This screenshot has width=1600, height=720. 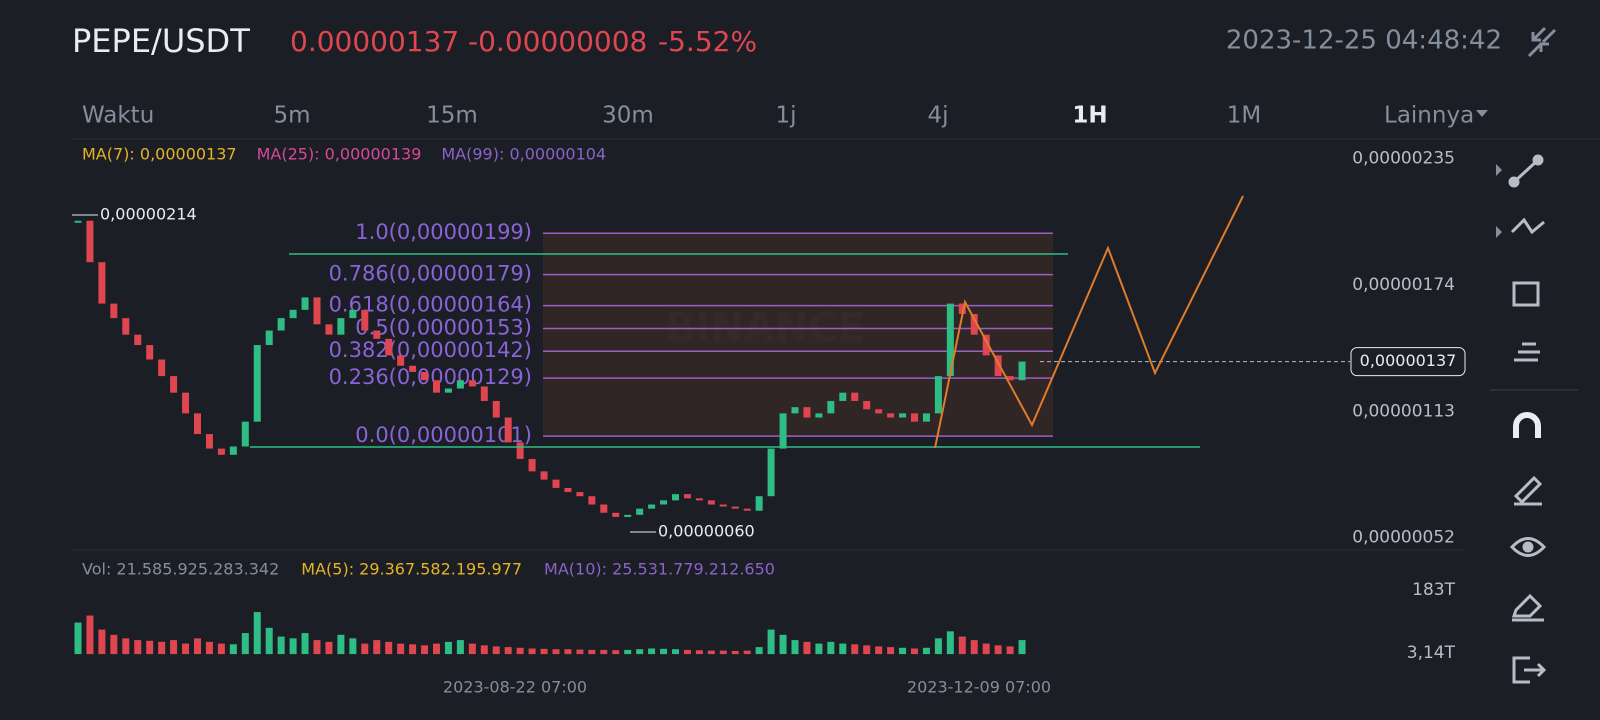 What do you see at coordinates (430, 377) in the screenshot?
I see `fib-label: 0.236(0,00000129)` at bounding box center [430, 377].